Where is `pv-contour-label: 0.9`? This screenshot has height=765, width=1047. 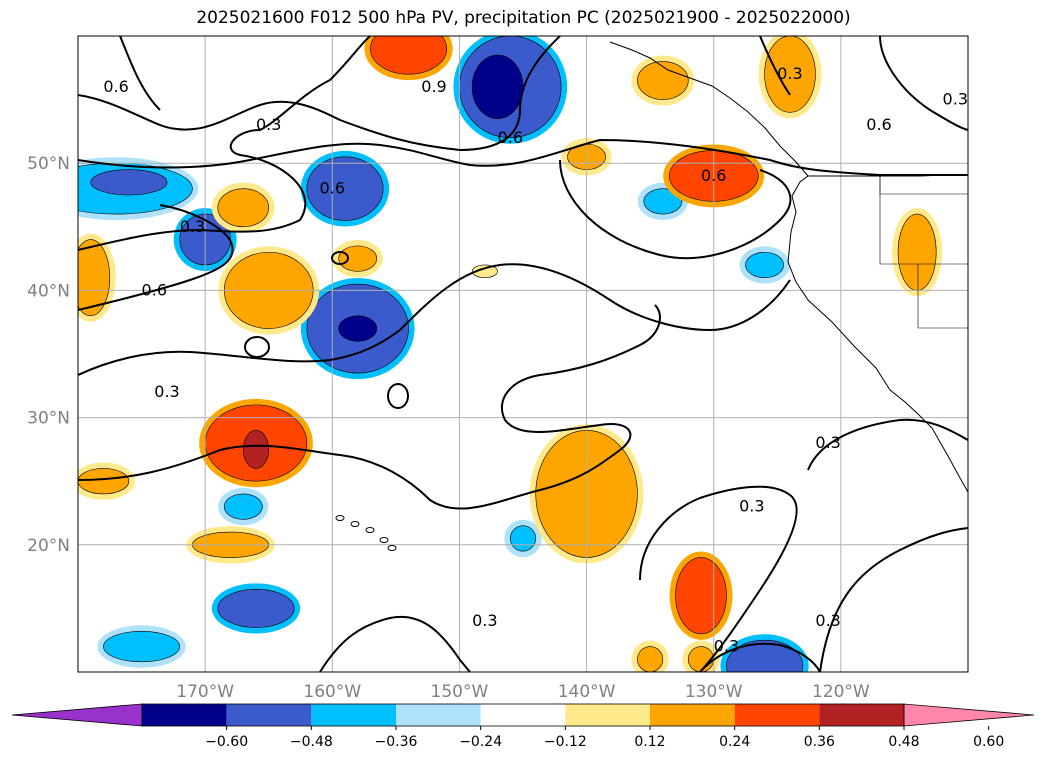 pv-contour-label: 0.9 is located at coordinates (433, 86).